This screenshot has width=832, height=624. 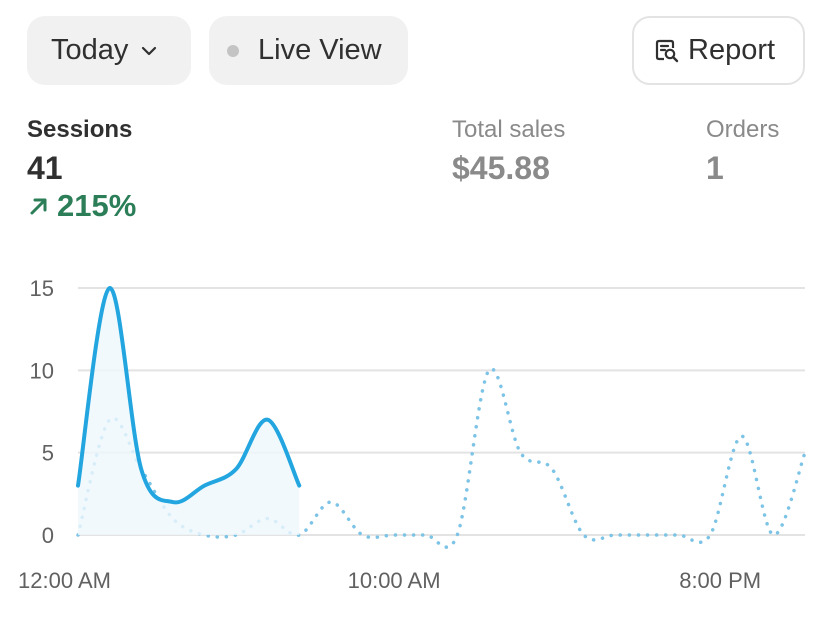 I want to click on live-view-button: Live View, so click(x=308, y=50).